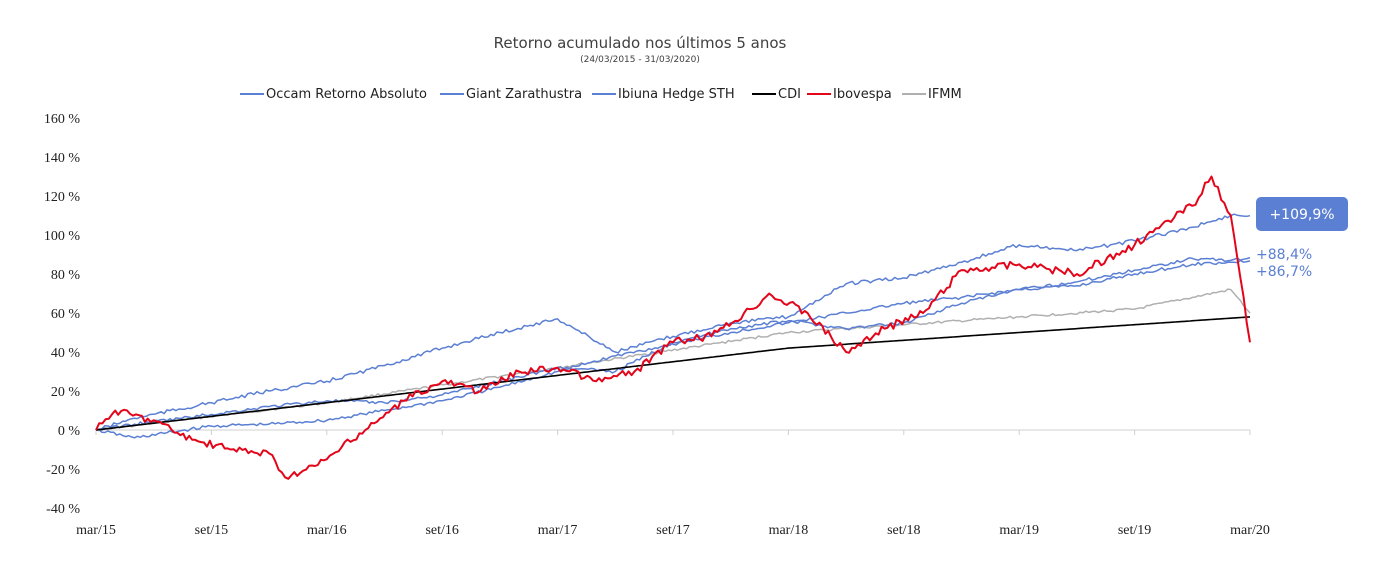 This screenshot has width=1396, height=575. I want to click on x-tick-label: set/16, so click(441, 530).